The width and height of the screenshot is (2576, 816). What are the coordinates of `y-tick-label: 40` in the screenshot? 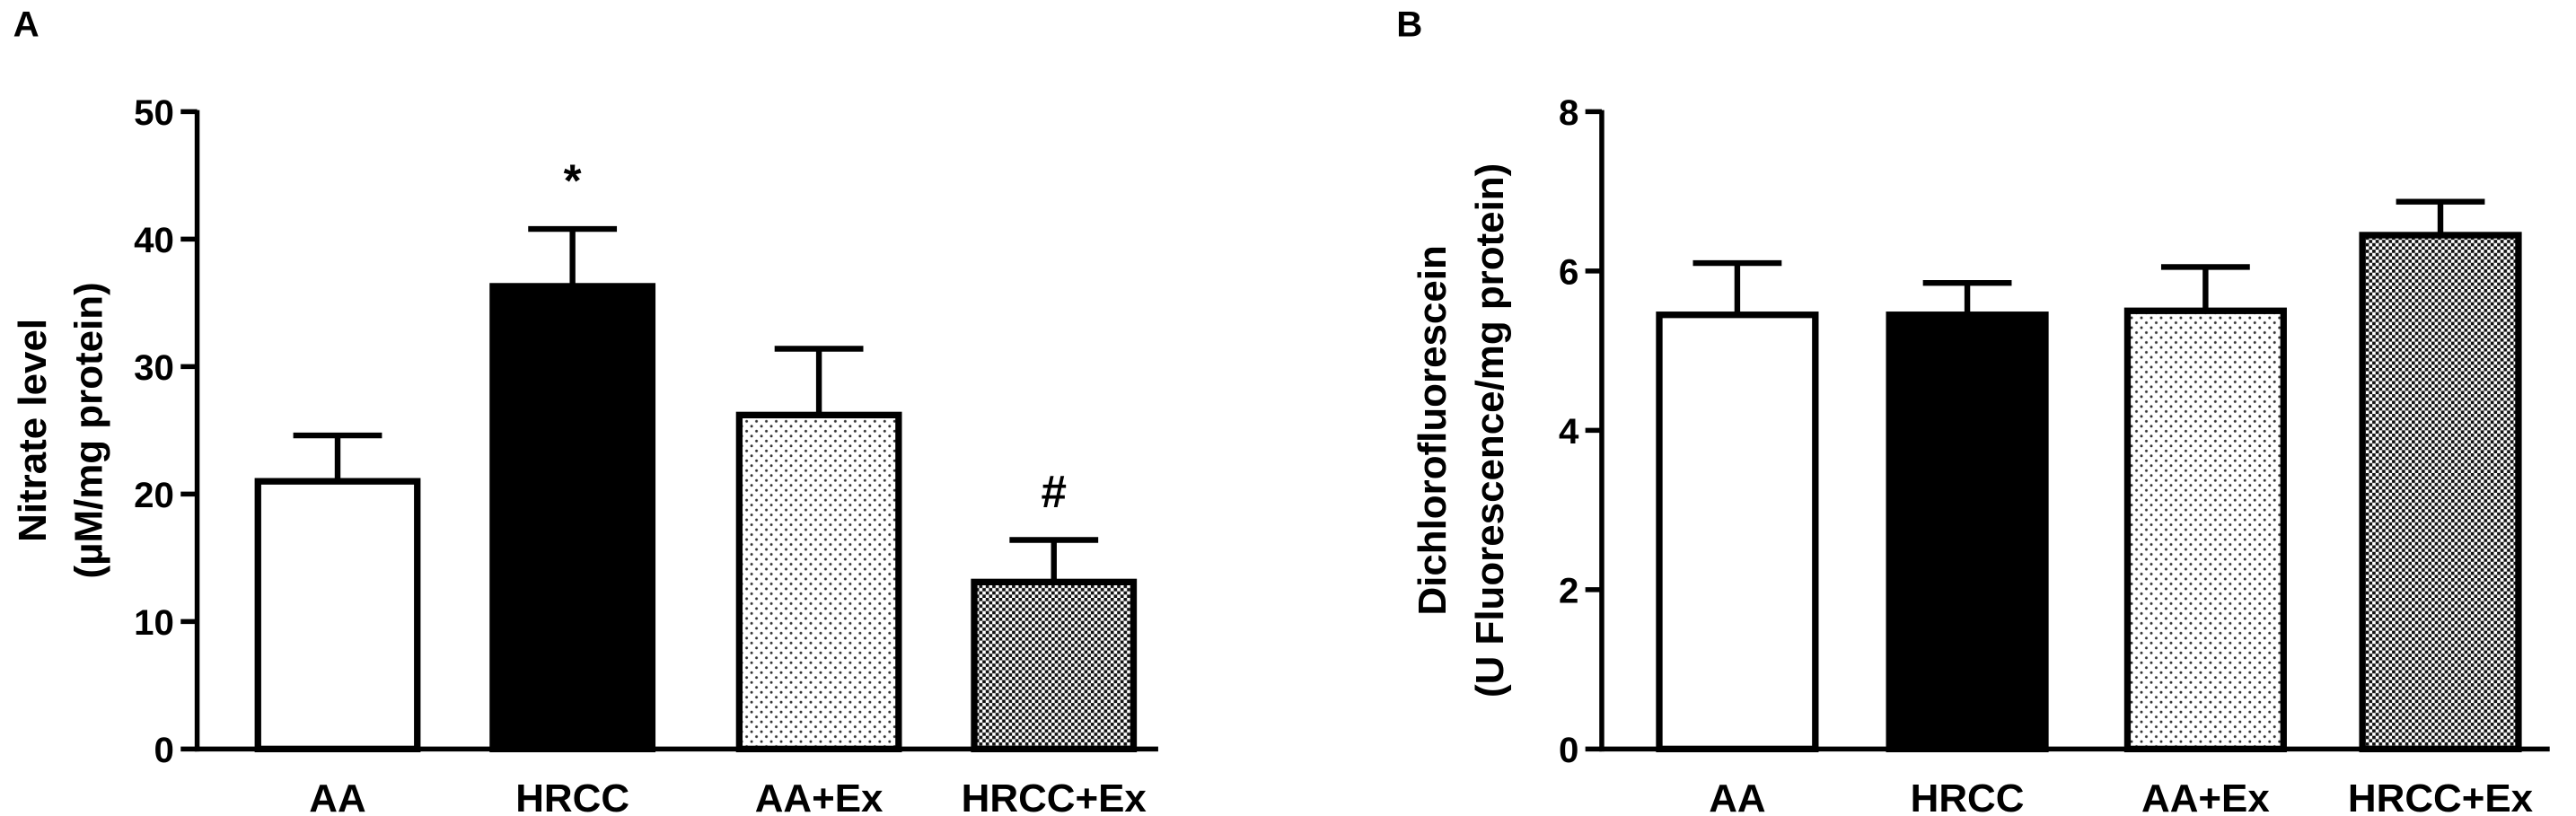 It's located at (154, 240).